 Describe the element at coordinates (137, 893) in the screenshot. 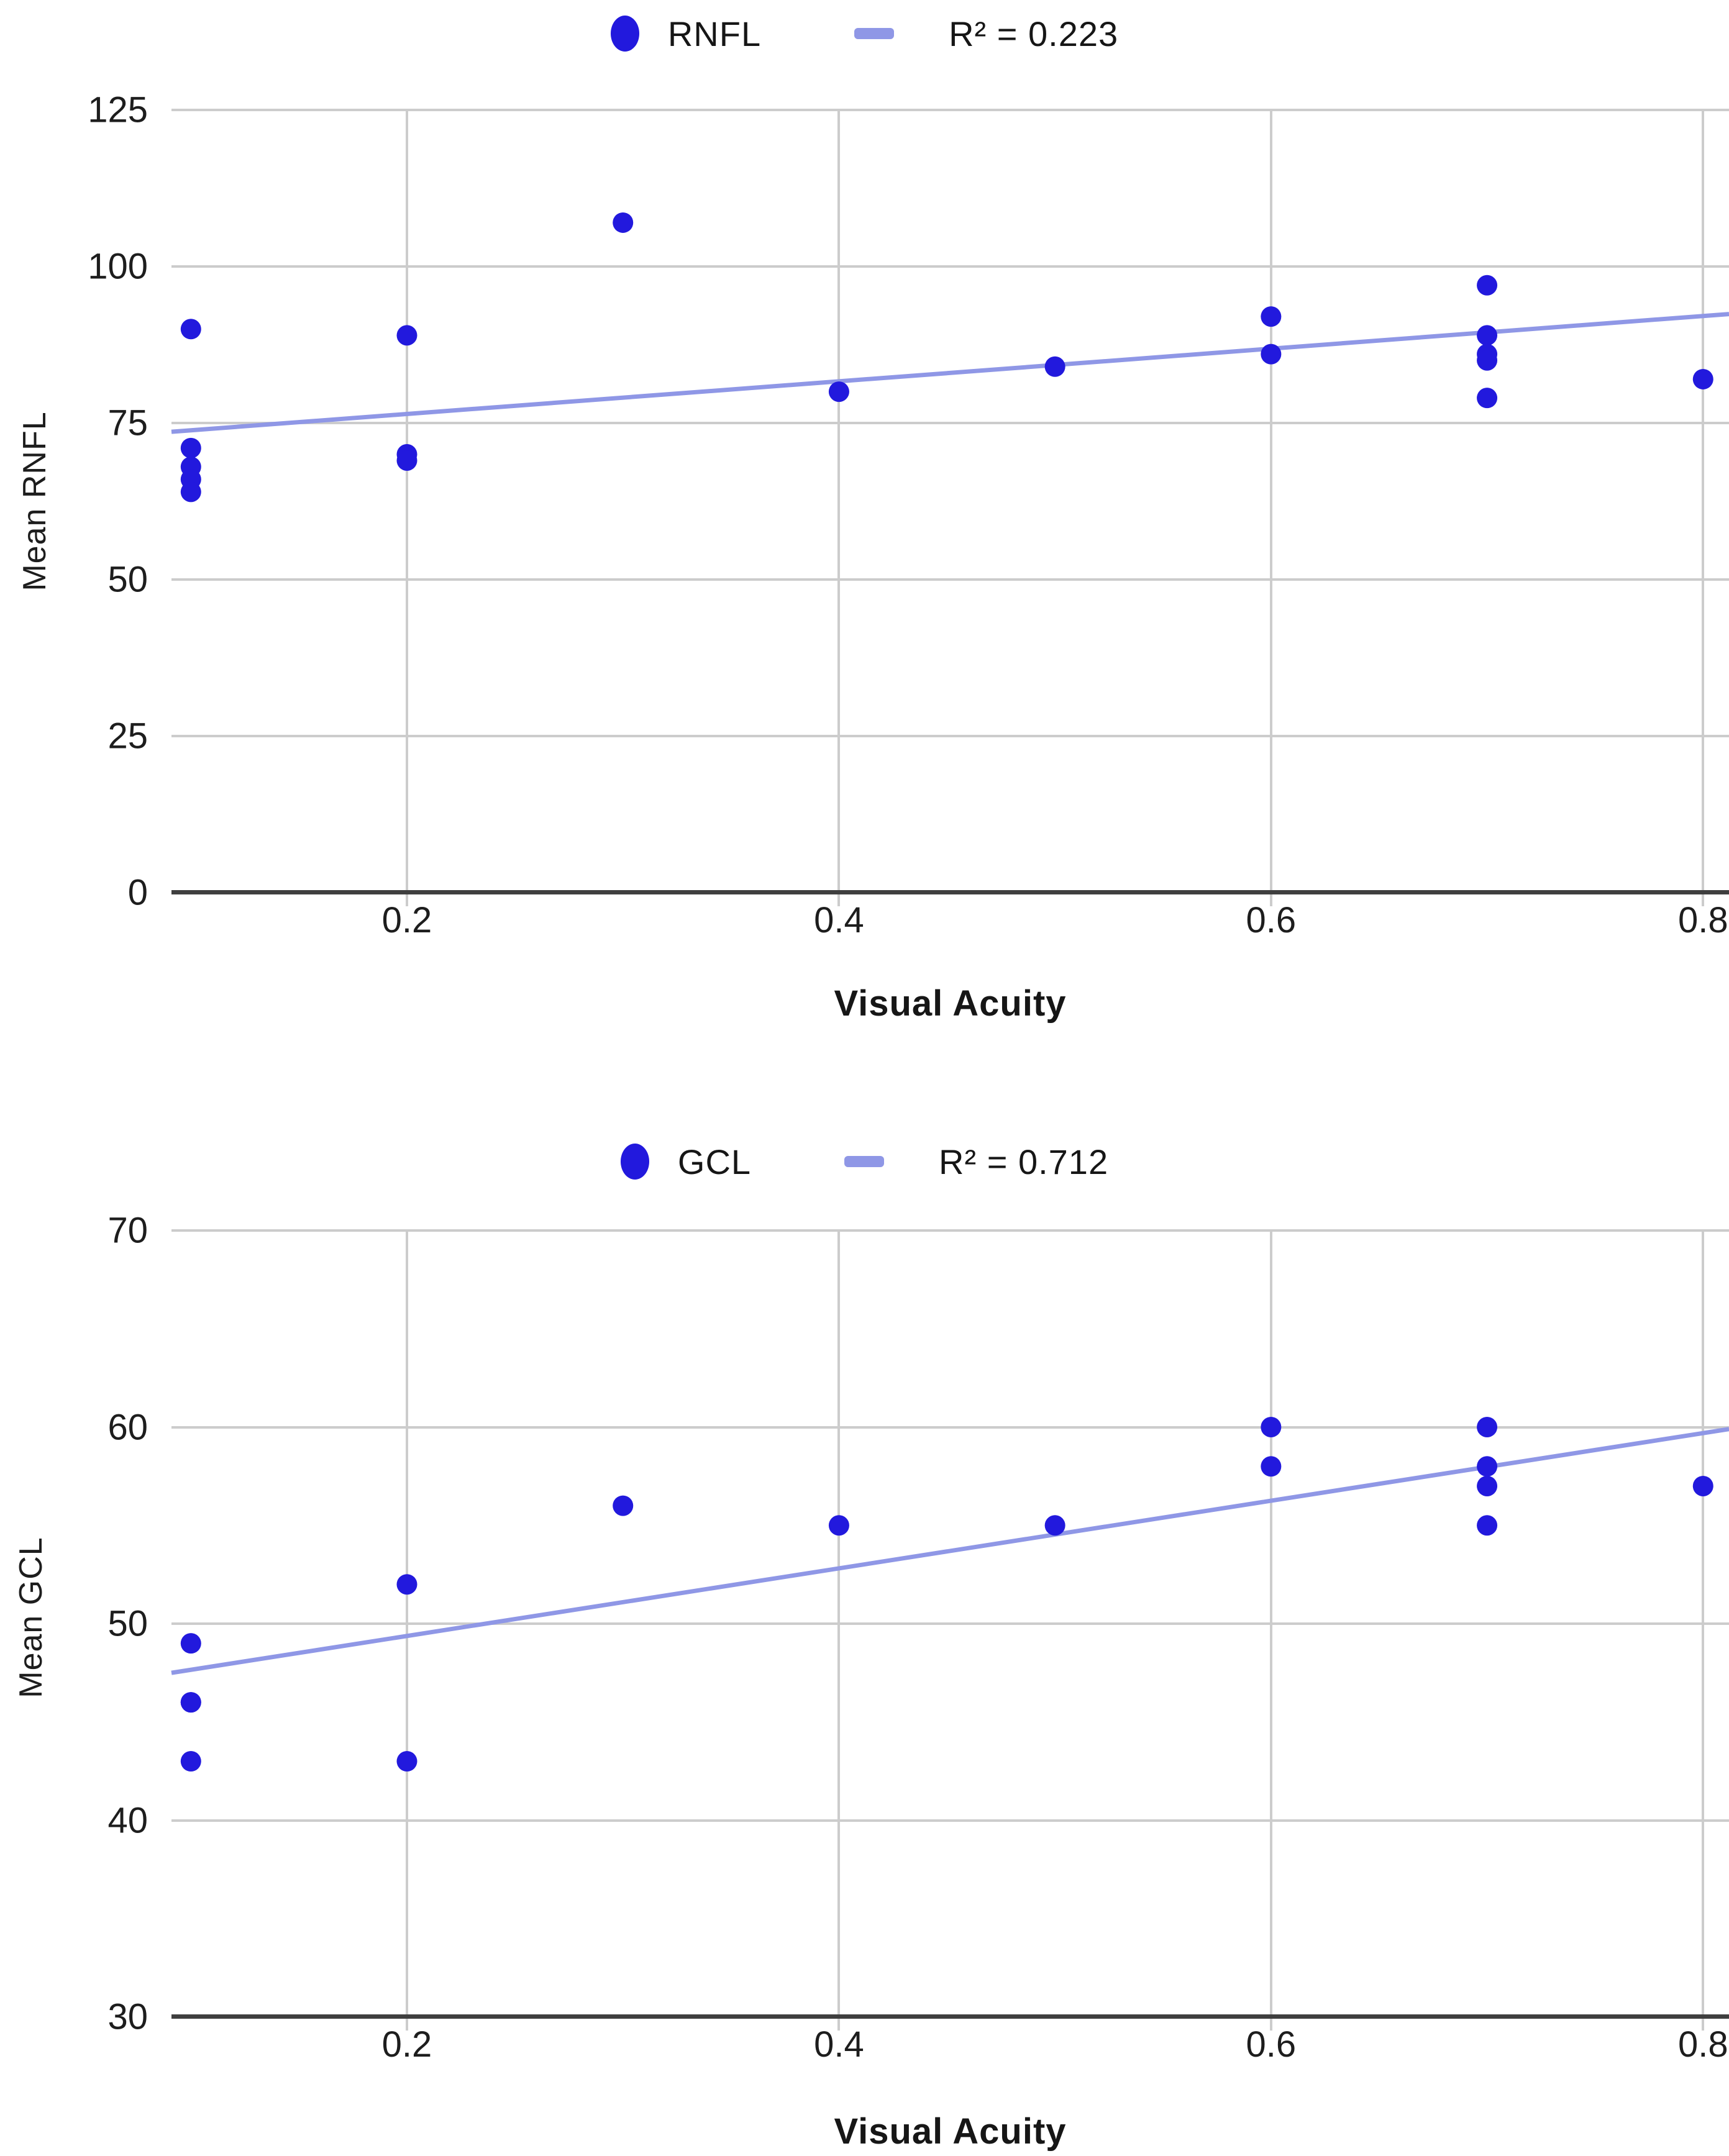

I see `y-tick-label: 0` at that location.